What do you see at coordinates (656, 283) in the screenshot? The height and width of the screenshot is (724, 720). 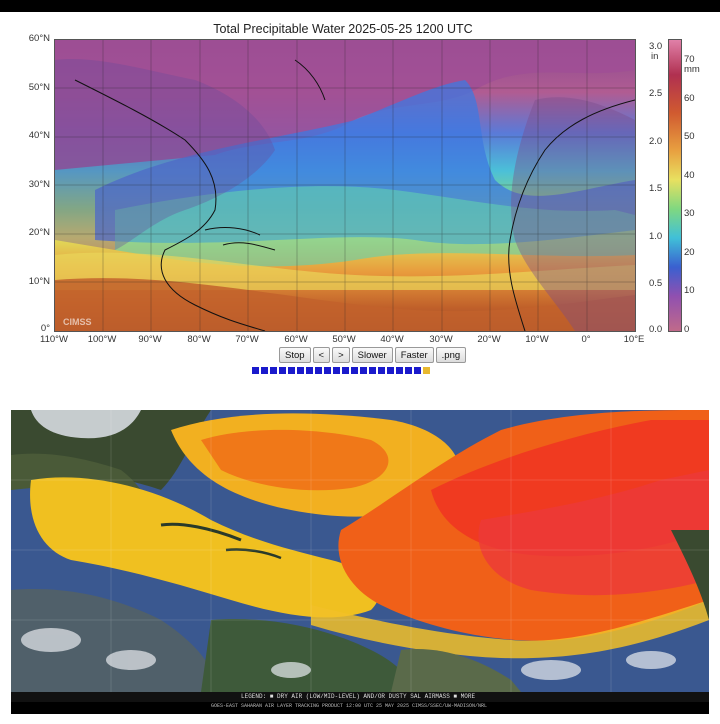 I see `colorbar-in-tick: 0.5` at bounding box center [656, 283].